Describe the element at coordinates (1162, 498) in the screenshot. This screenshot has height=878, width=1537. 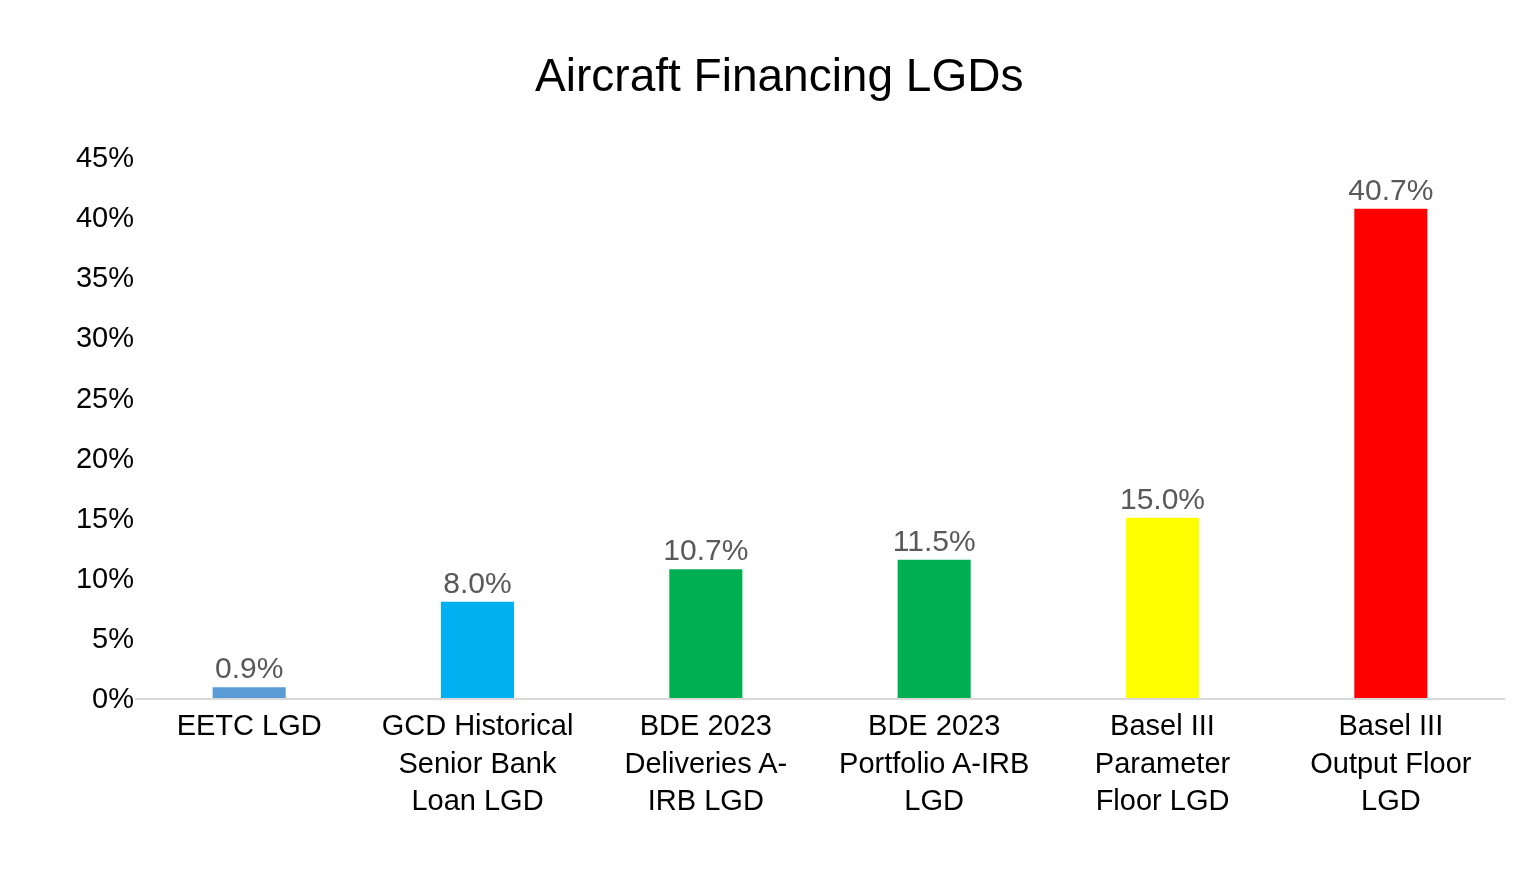
I see `data-label: 15.0%` at that location.